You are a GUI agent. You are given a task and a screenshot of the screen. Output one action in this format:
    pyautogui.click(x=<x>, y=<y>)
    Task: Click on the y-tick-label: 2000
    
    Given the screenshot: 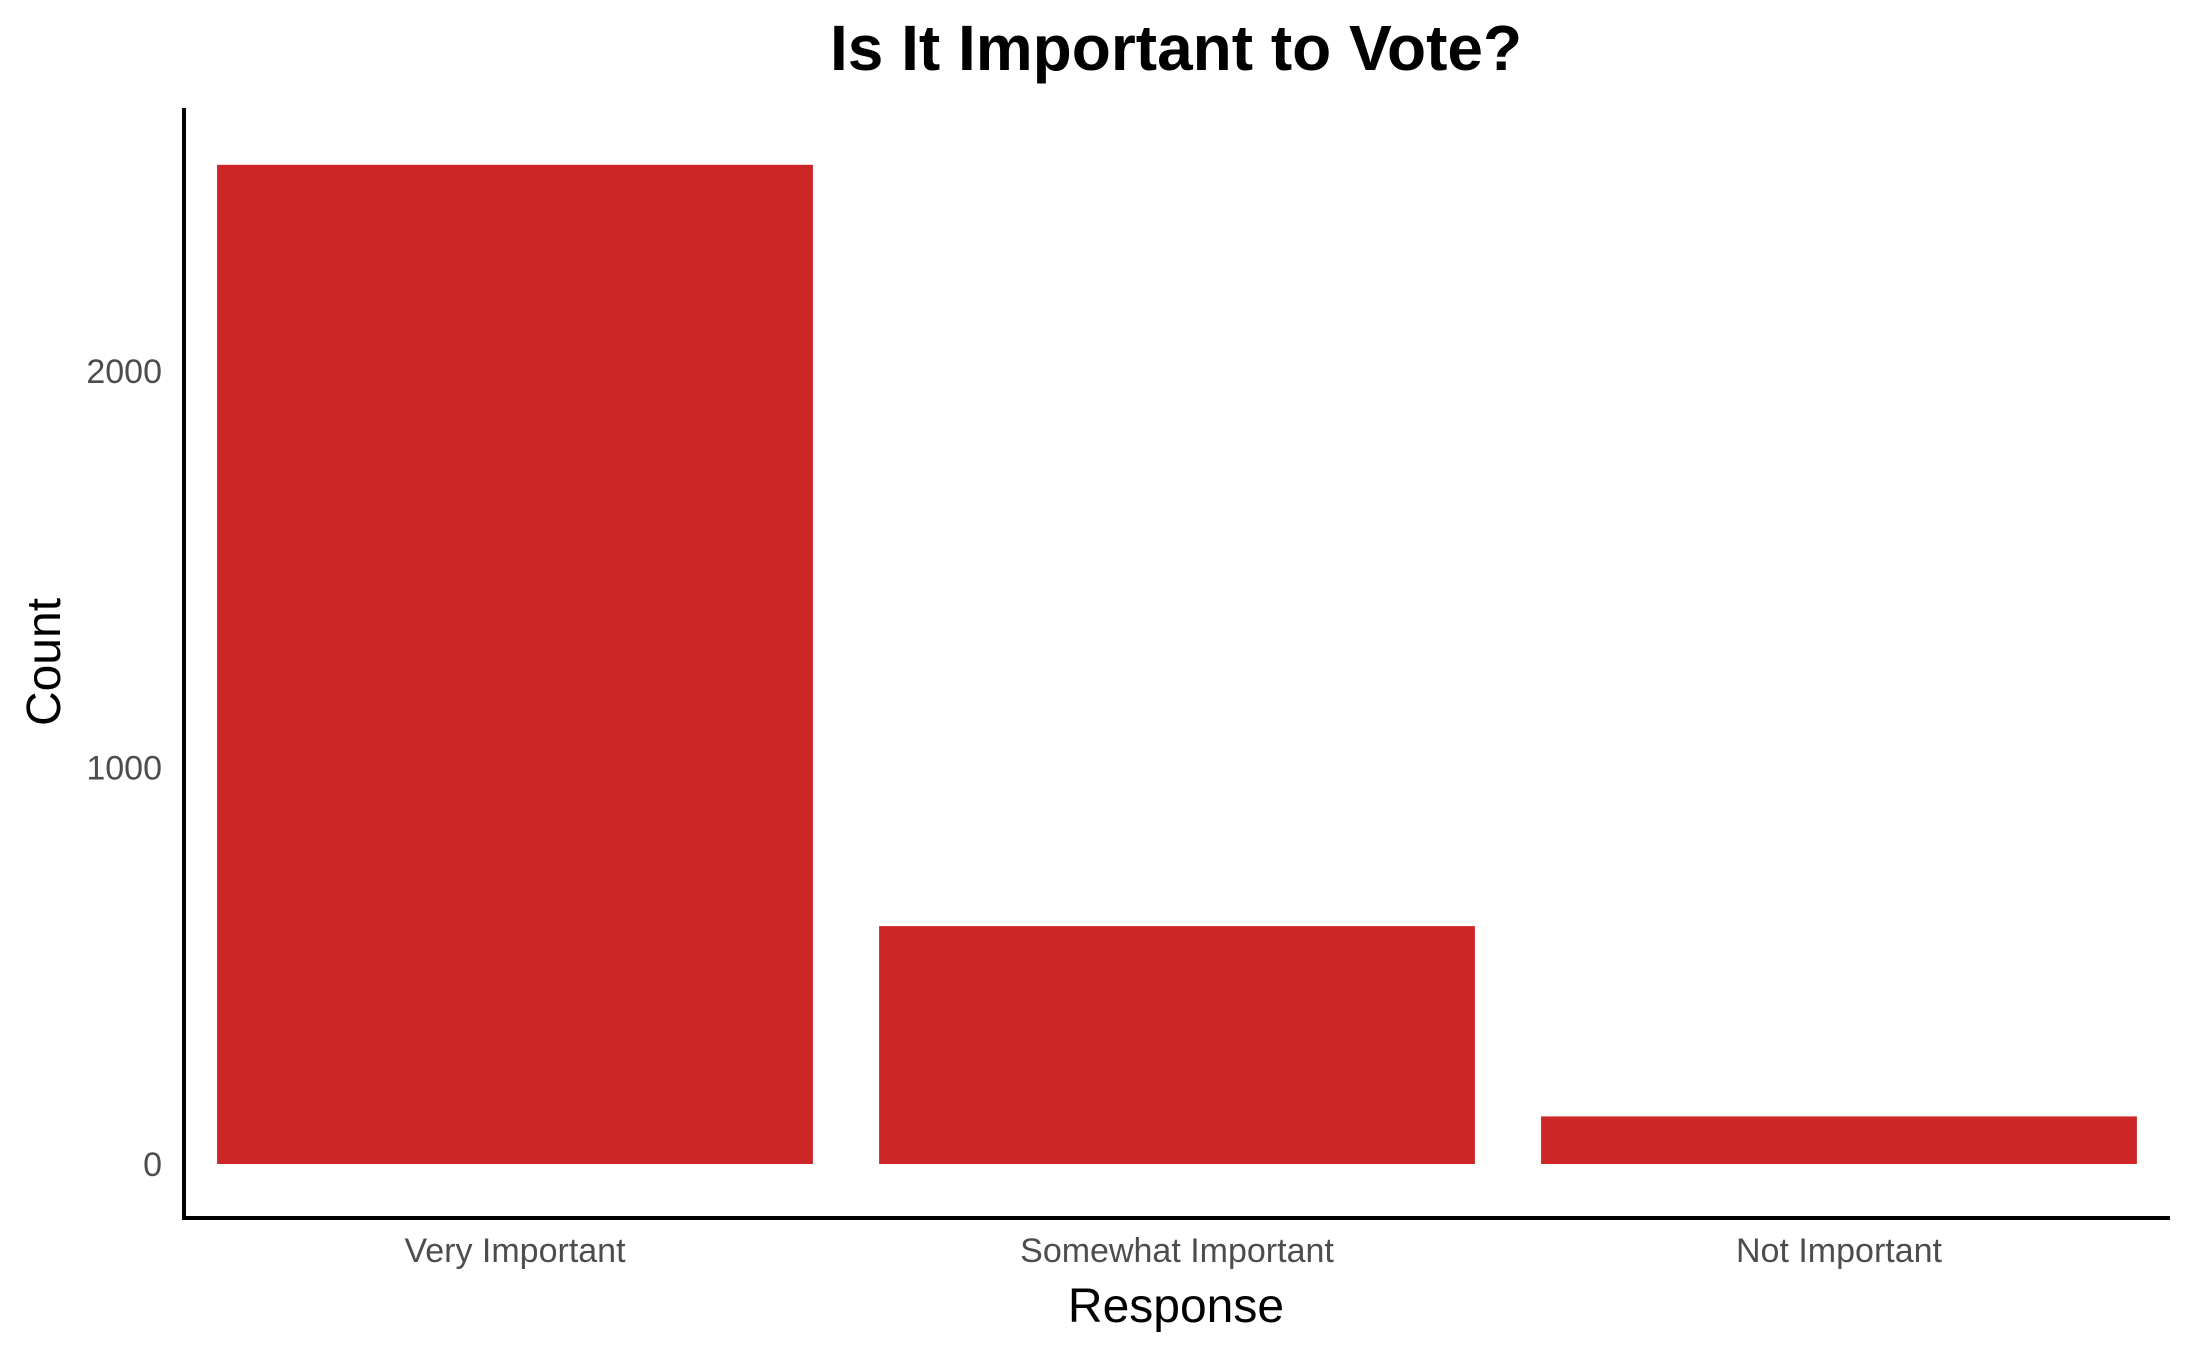 What is the action you would take?
    pyautogui.click(x=124, y=372)
    